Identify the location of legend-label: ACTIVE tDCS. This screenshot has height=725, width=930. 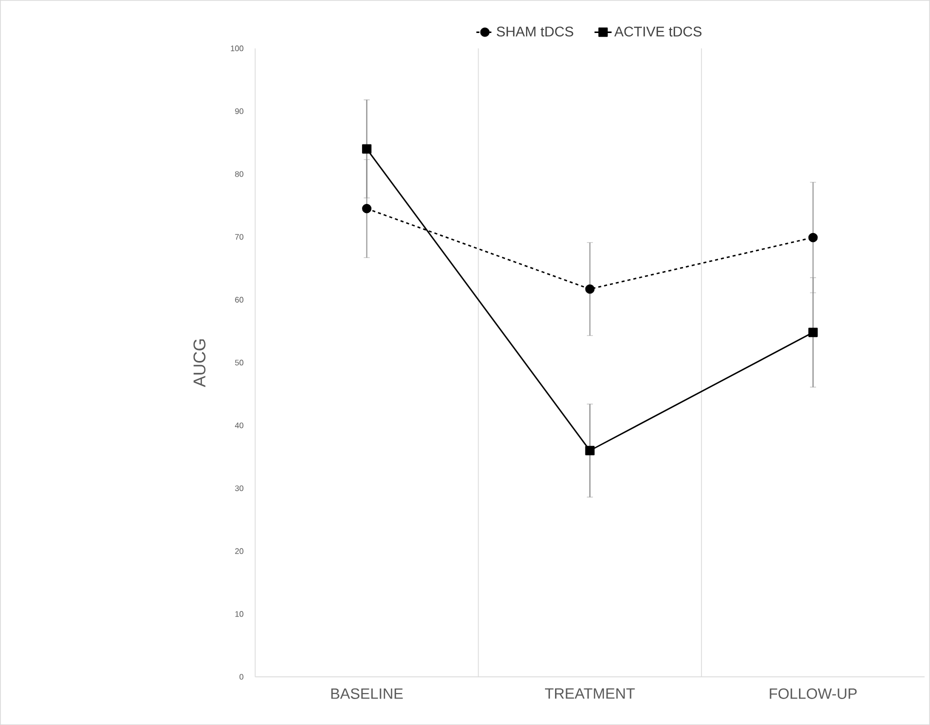
(658, 31).